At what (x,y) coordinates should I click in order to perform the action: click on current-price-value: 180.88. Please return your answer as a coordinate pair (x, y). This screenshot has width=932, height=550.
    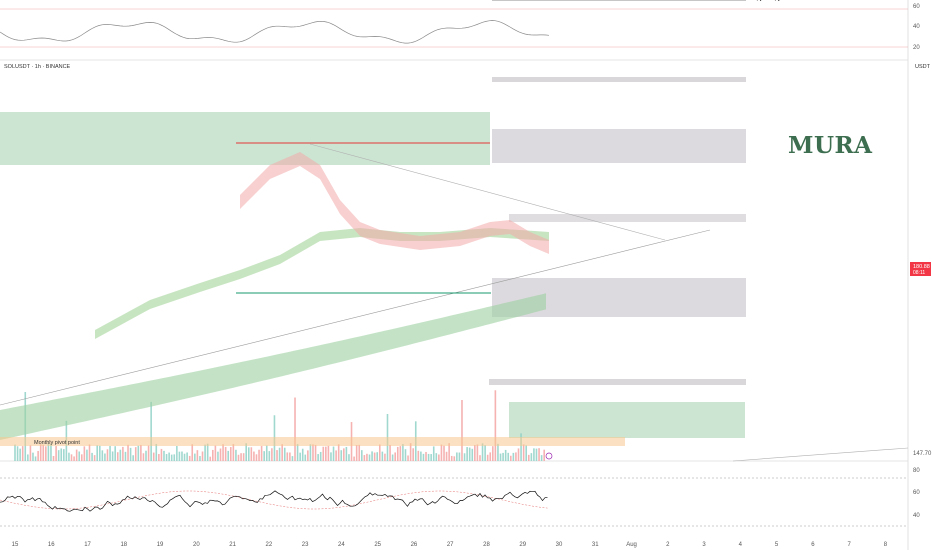
    Looking at the image, I should click on (921, 267).